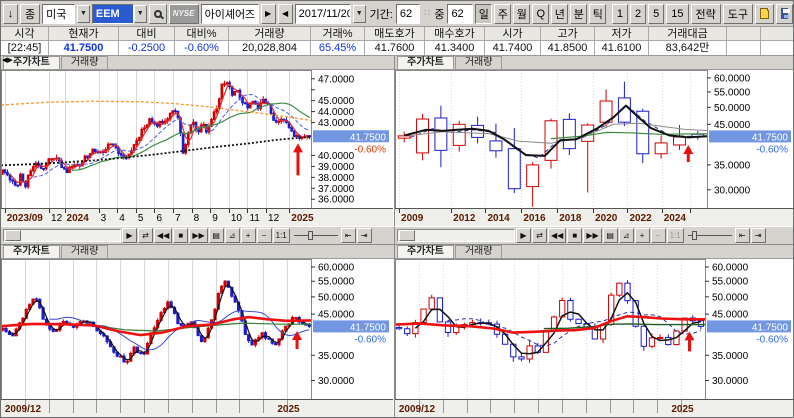 Image resolution: width=794 pixels, height=418 pixels. What do you see at coordinates (579, 13) in the screenshot?
I see `timeframe-분-button: 분` at bounding box center [579, 13].